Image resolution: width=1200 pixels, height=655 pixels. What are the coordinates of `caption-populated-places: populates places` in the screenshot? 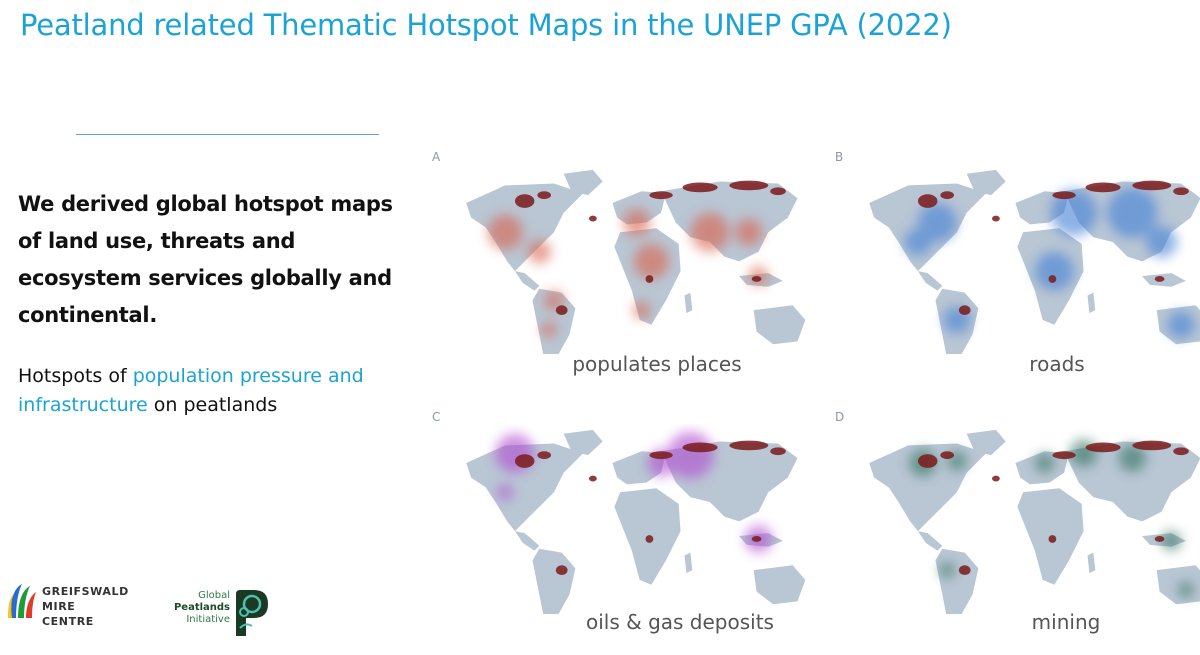 It's located at (657, 364).